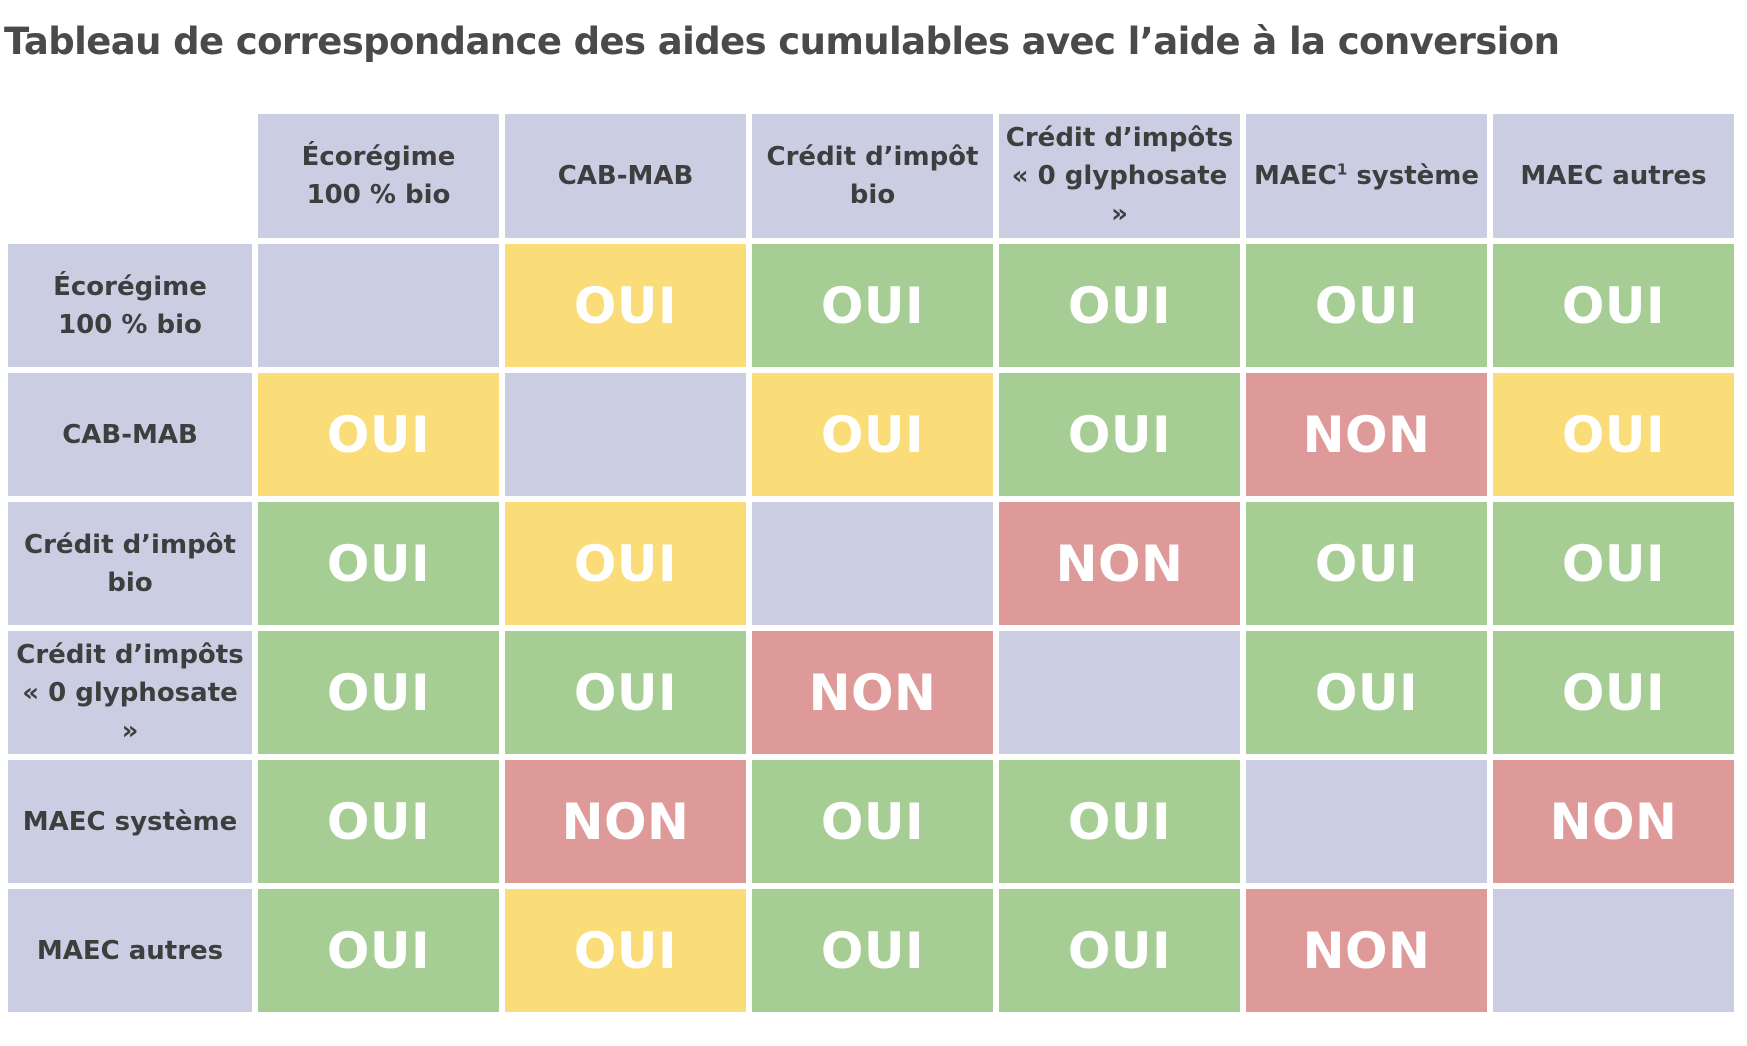 Image resolution: width=1747 pixels, height=1046 pixels. Describe the element at coordinates (1413, 176) in the screenshot. I see `column-header-line: système` at that location.